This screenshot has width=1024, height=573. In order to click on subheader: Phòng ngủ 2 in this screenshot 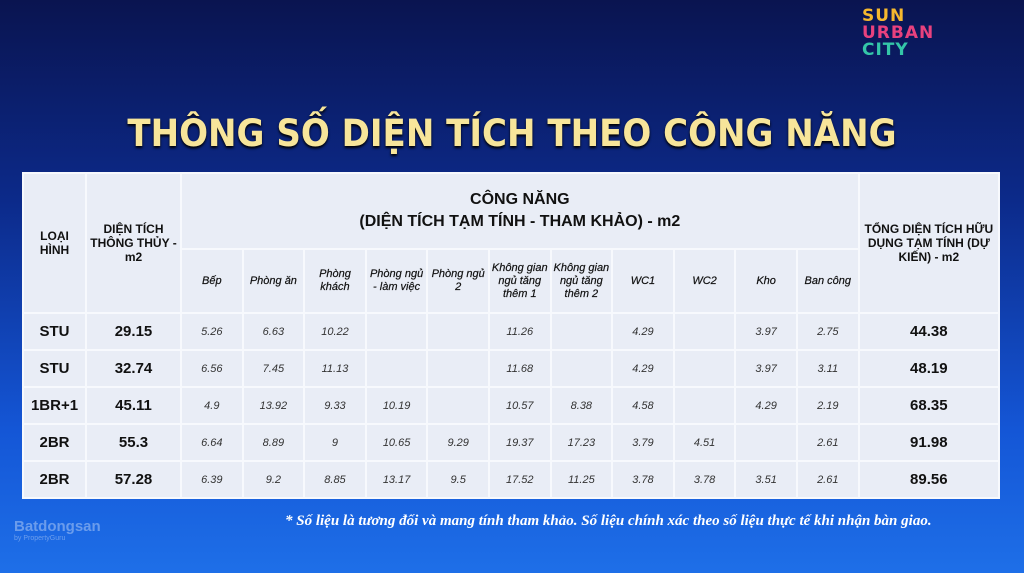, I will do `click(458, 281)`.